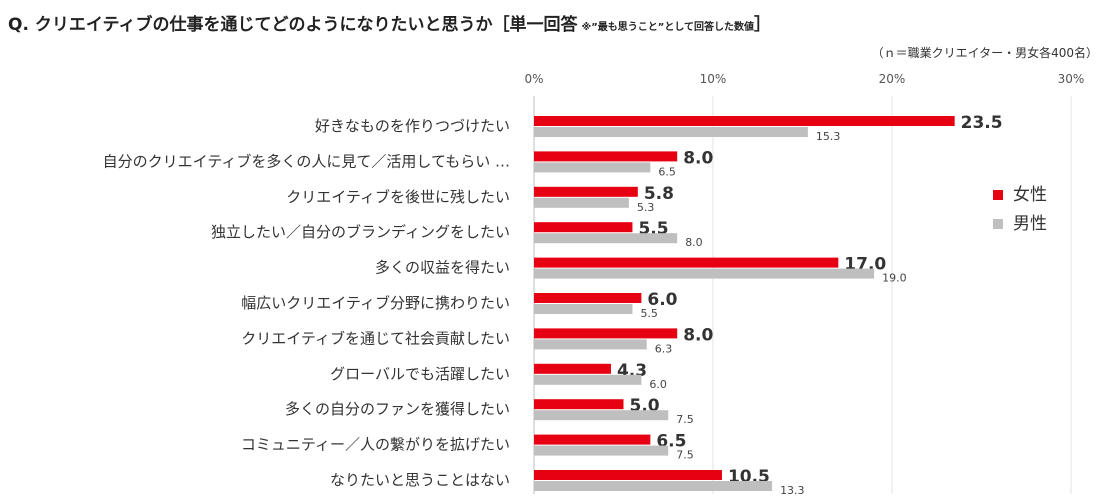 The height and width of the screenshot is (502, 1108). I want to click on category-label: 幅広いクリエイティブ分野に携わりたい, so click(375, 303).